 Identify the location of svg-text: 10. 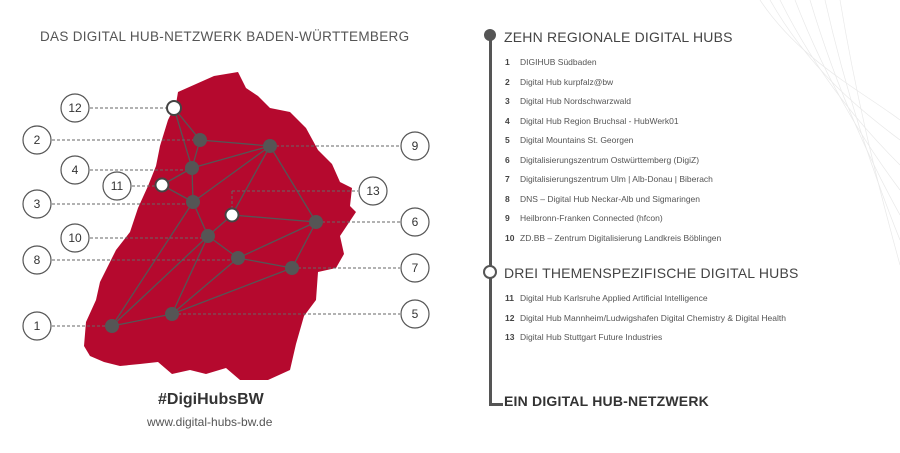
(75, 238).